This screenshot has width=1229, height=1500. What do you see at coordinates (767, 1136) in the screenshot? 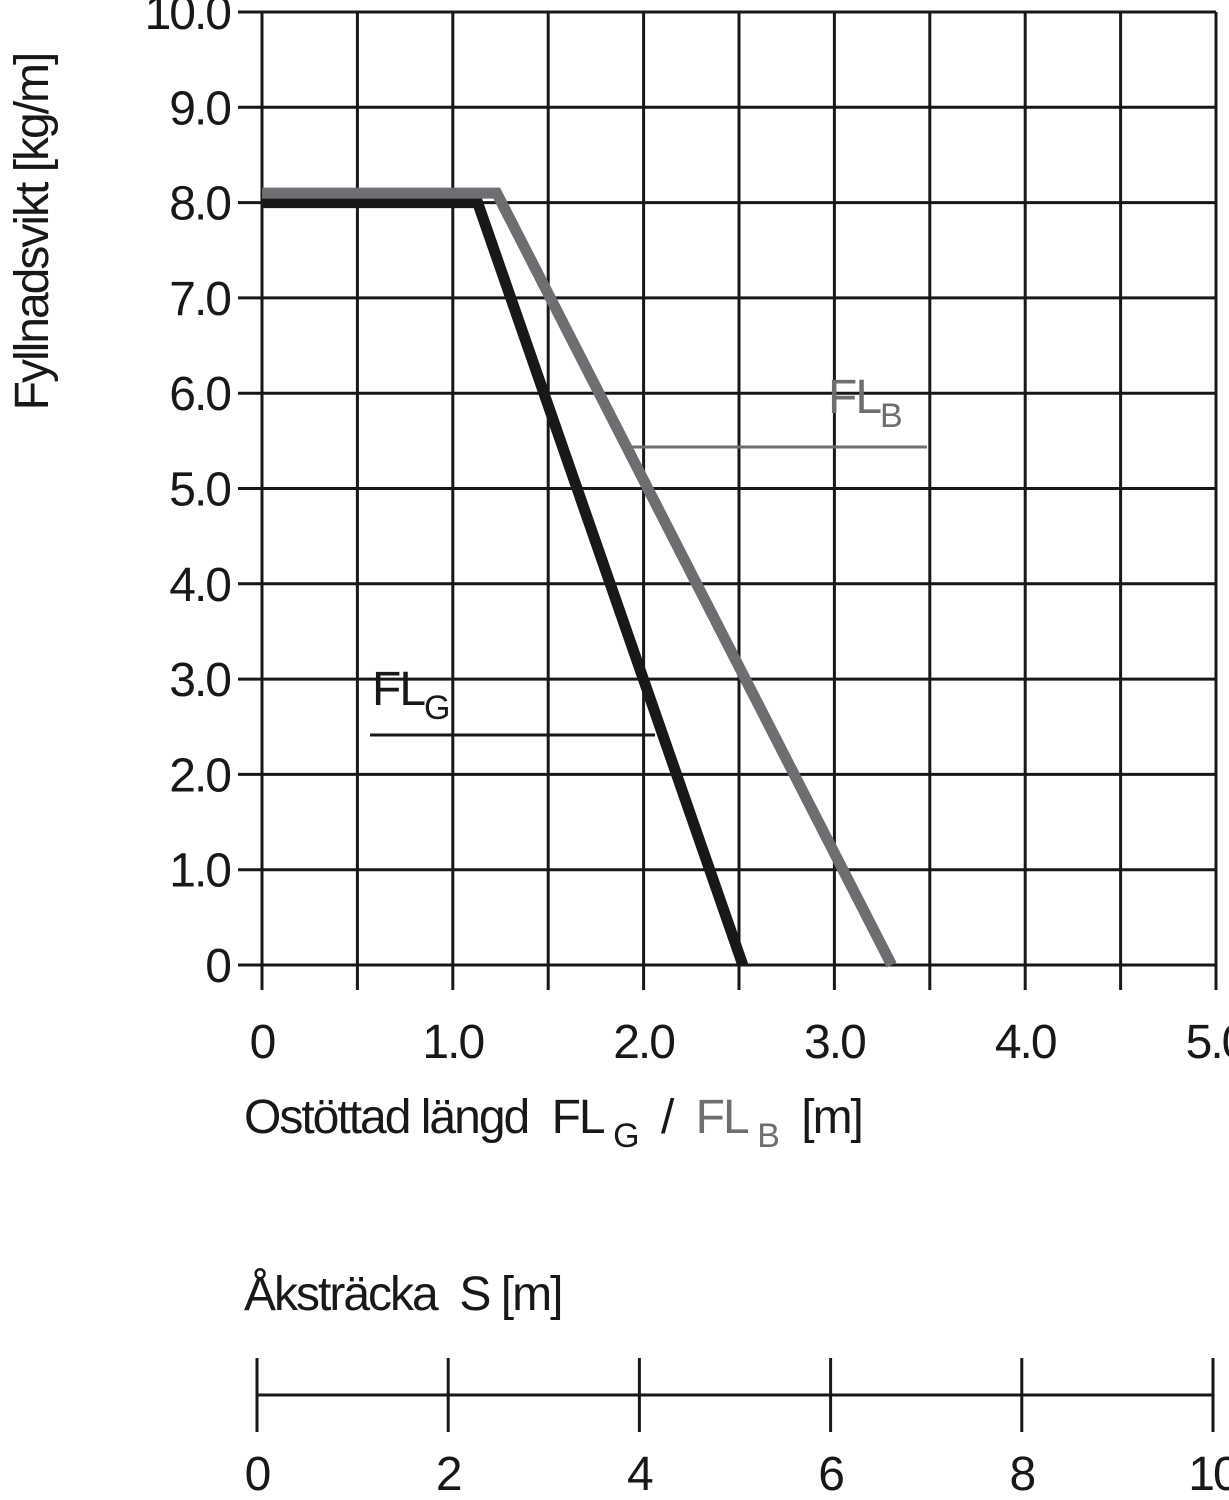
I see `x-label-part: B` at bounding box center [767, 1136].